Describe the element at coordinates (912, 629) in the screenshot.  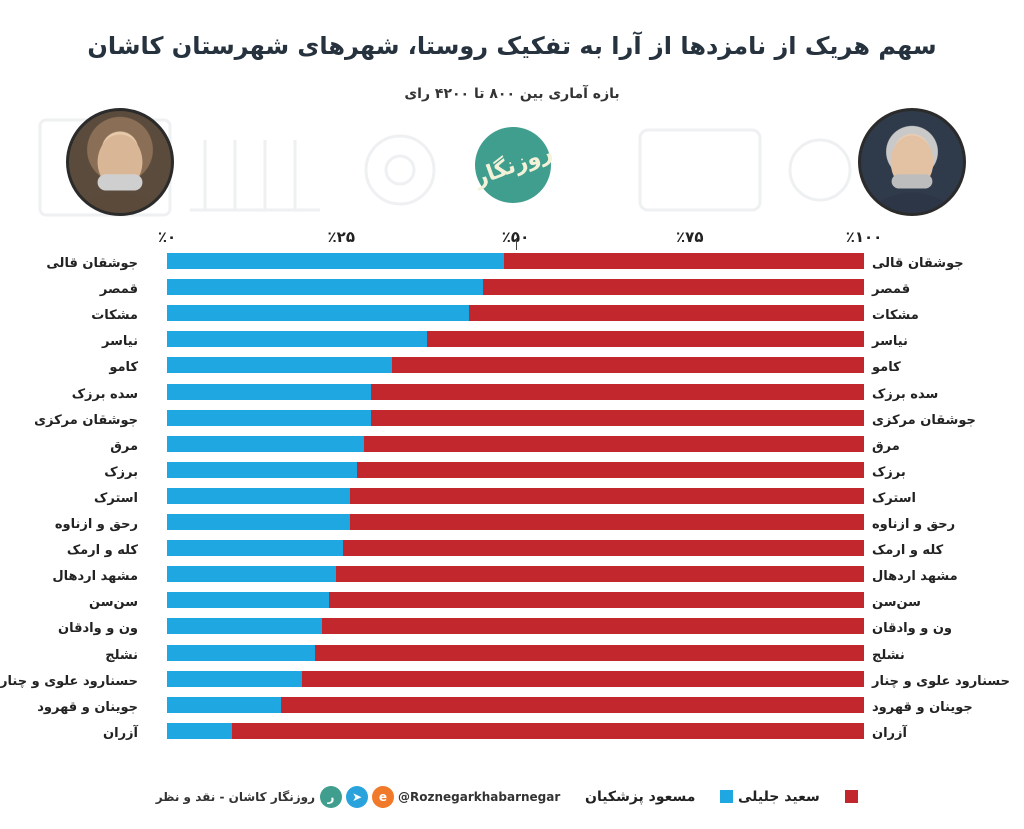
I see `category-label-right: ون و وادقان` at that location.